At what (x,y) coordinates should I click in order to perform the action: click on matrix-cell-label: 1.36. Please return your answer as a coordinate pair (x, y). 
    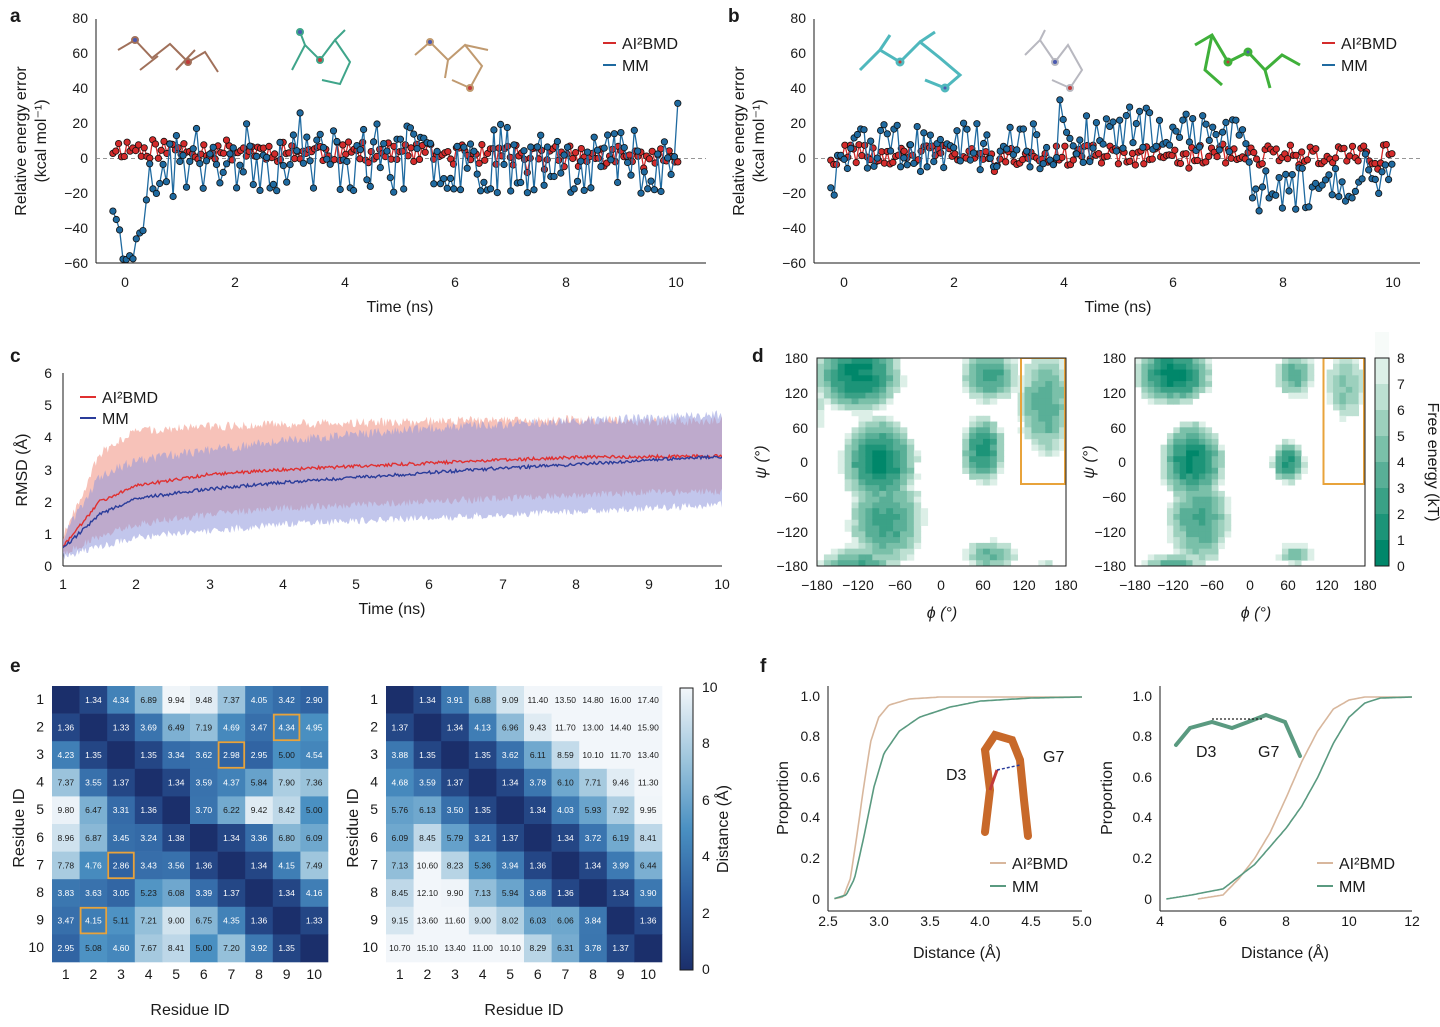
    Looking at the image, I should click on (538, 865).